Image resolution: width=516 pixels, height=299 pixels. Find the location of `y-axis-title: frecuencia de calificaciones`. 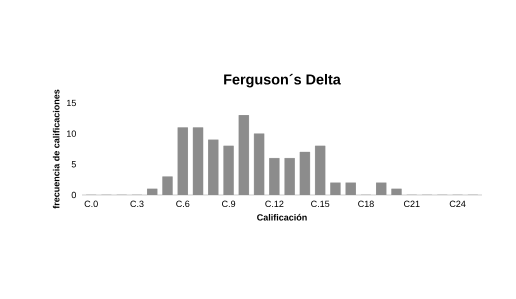

y-axis-title: frecuencia de calificaciones is located at coordinates (56, 149).